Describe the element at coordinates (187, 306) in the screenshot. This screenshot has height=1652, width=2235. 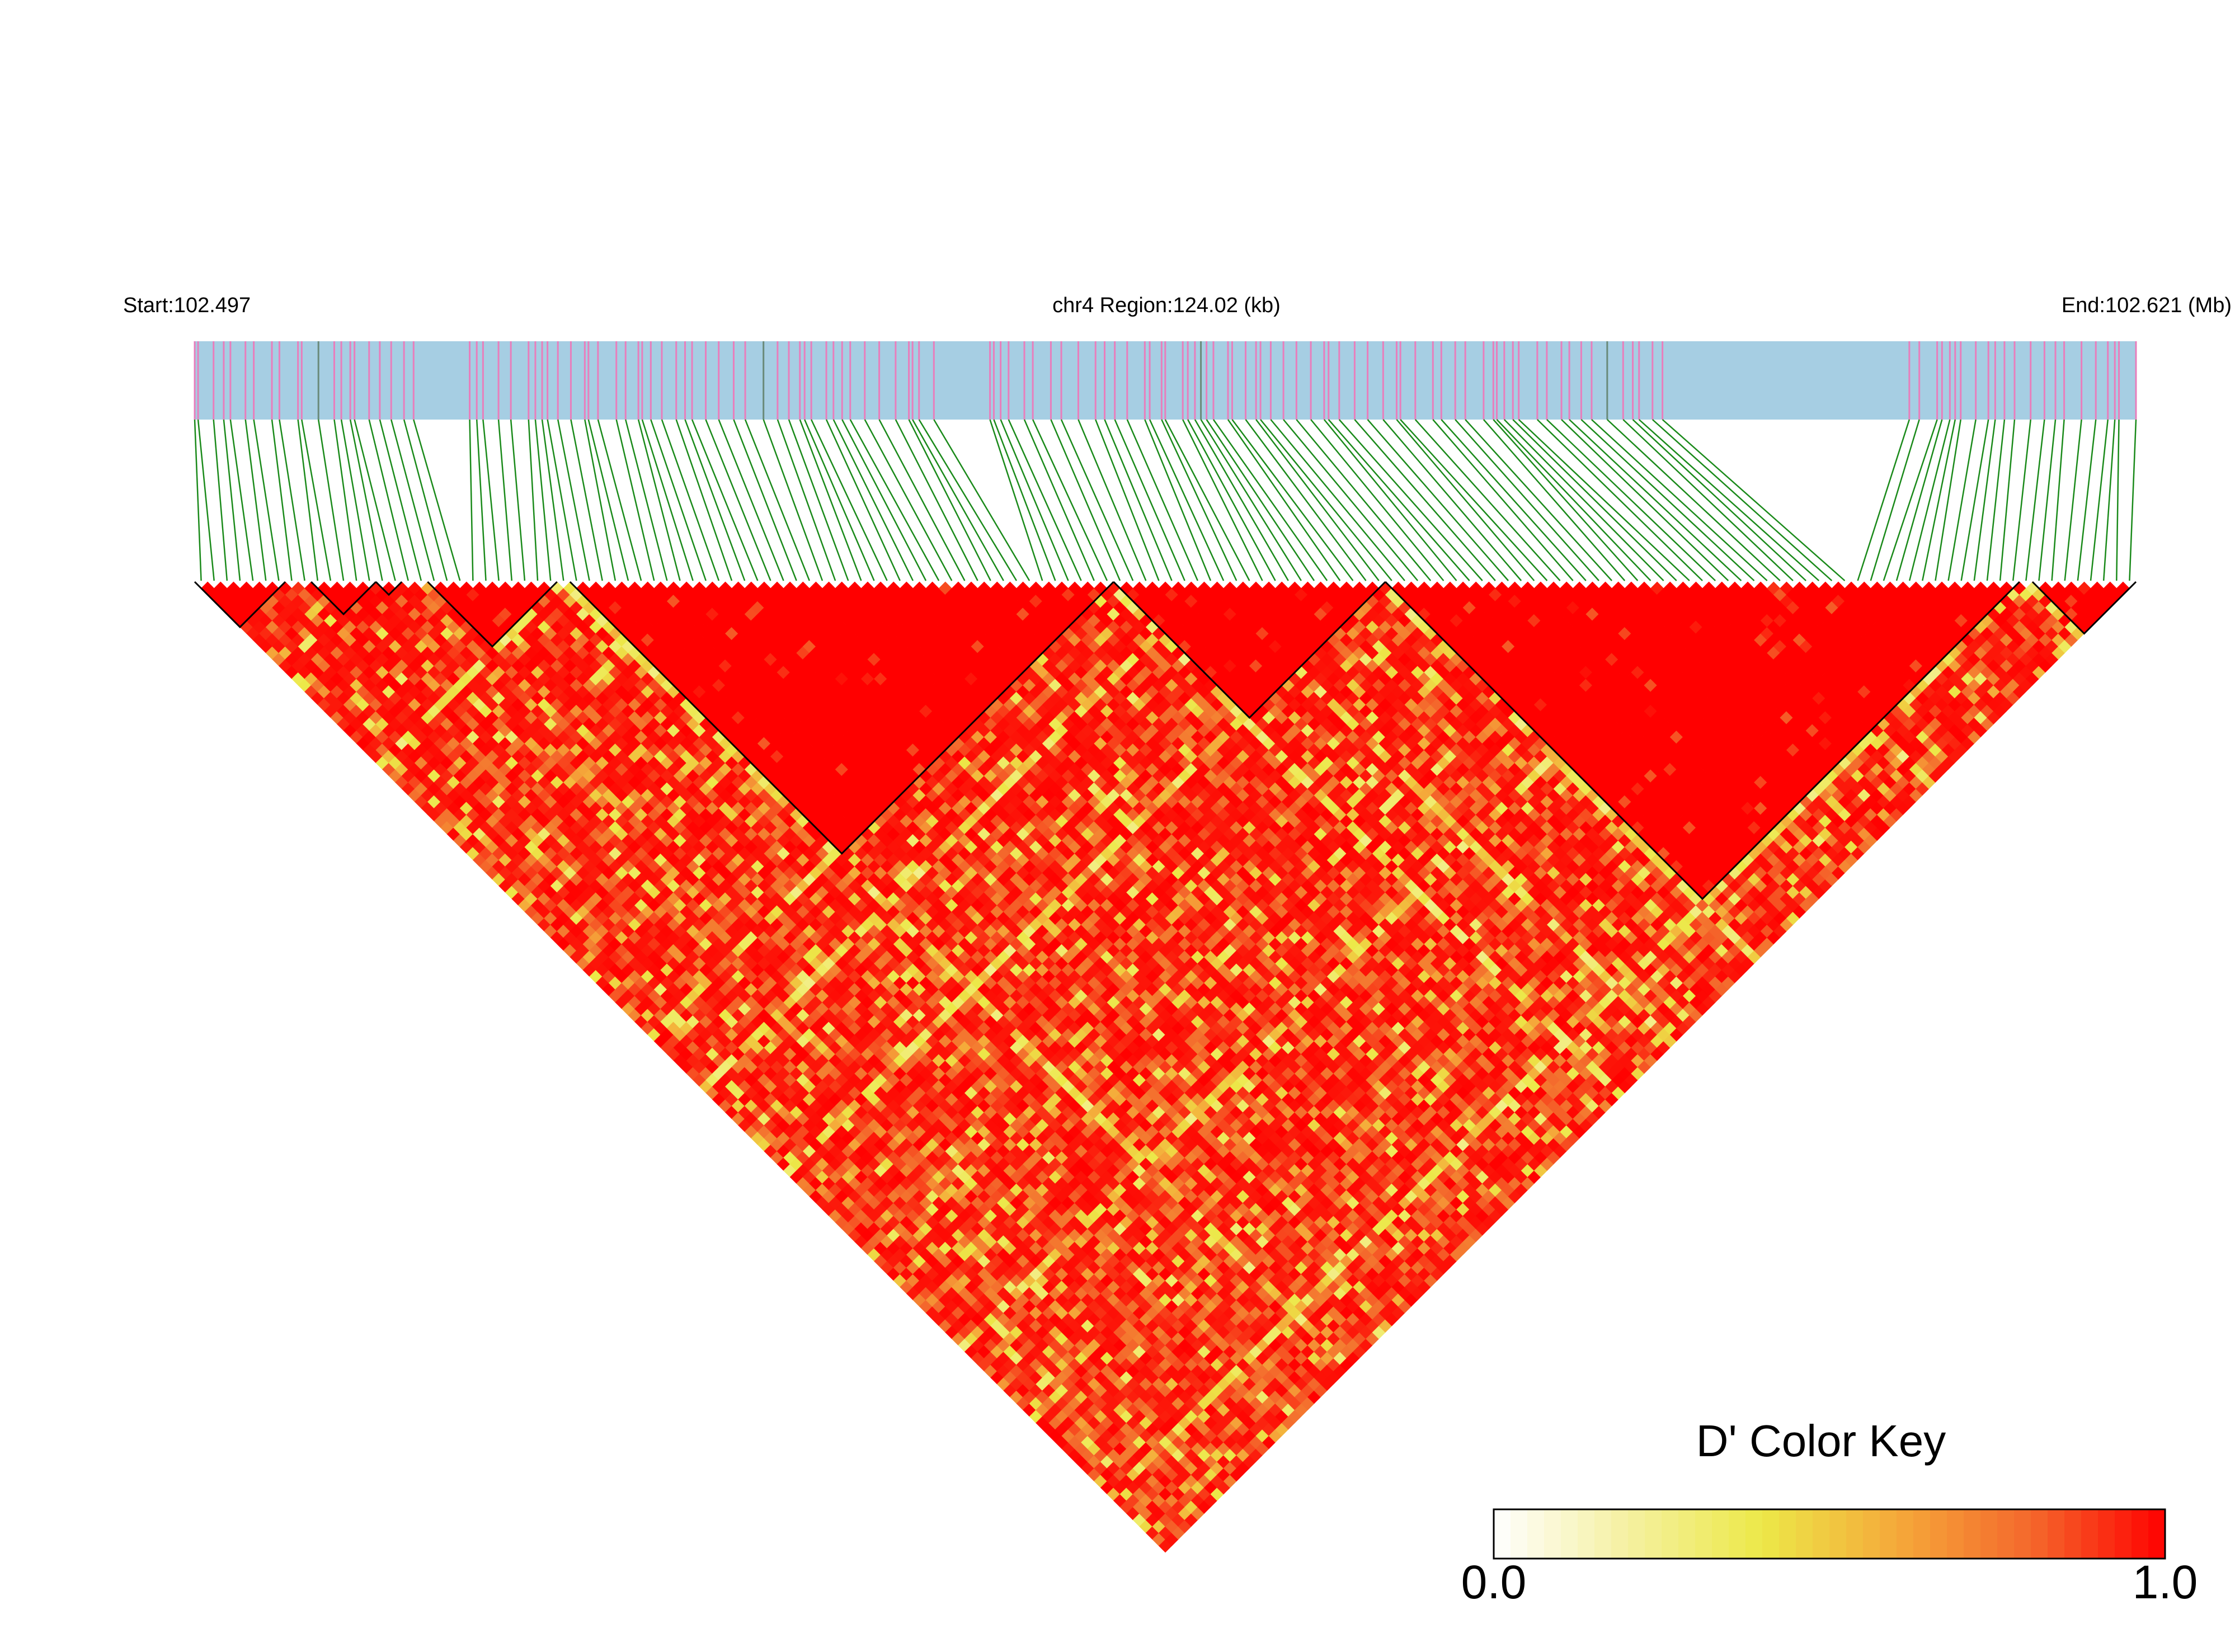
I see `start-label: Start:102.497` at that location.